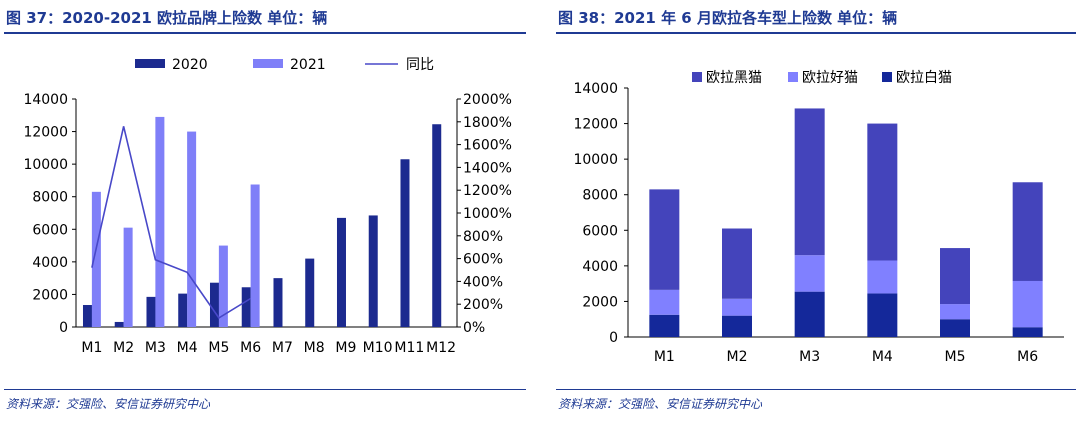  What do you see at coordinates (830, 78) in the screenshot?
I see `legend-label: 欧拉好猫` at bounding box center [830, 78].